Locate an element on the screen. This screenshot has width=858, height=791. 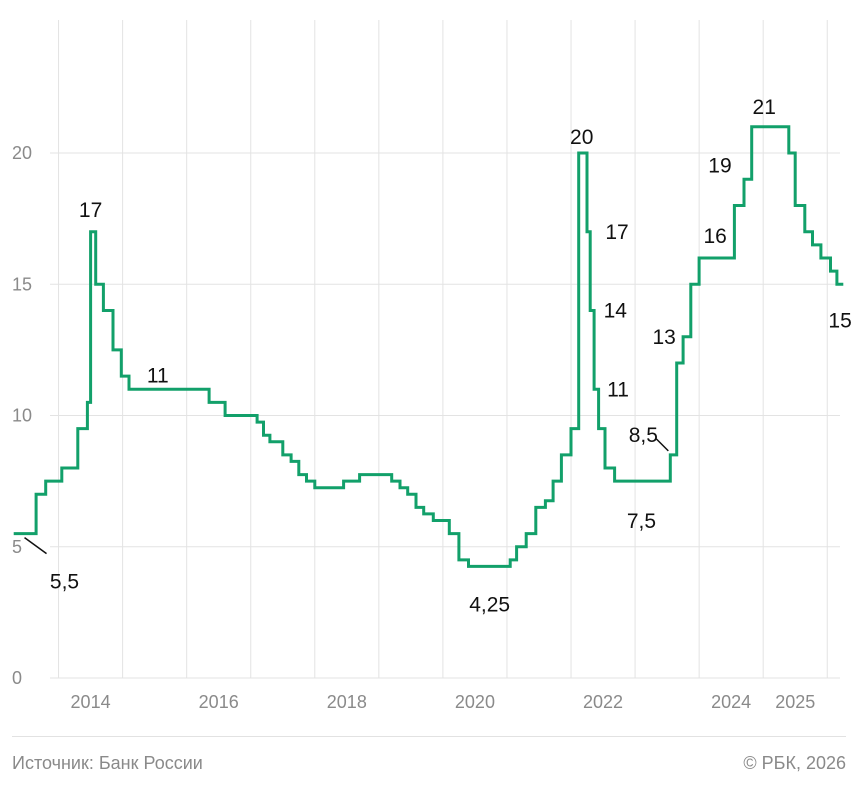
y-tick-label: 10 is located at coordinates (22, 416).